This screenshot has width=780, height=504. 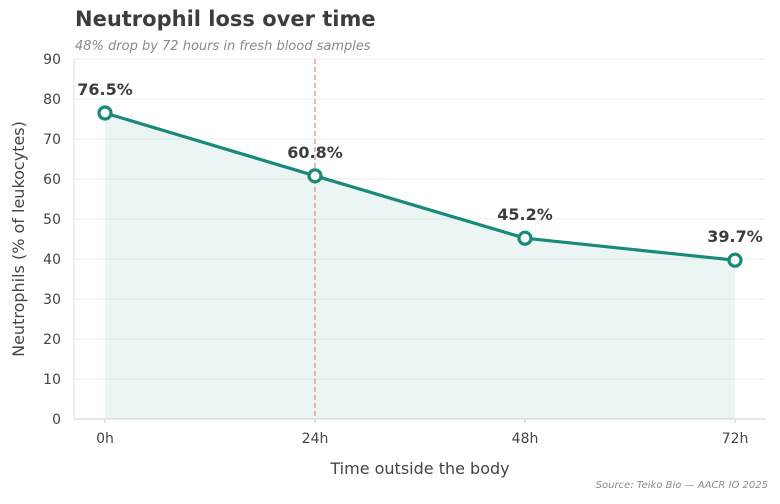 I want to click on data-point-0h, so click(x=105, y=113).